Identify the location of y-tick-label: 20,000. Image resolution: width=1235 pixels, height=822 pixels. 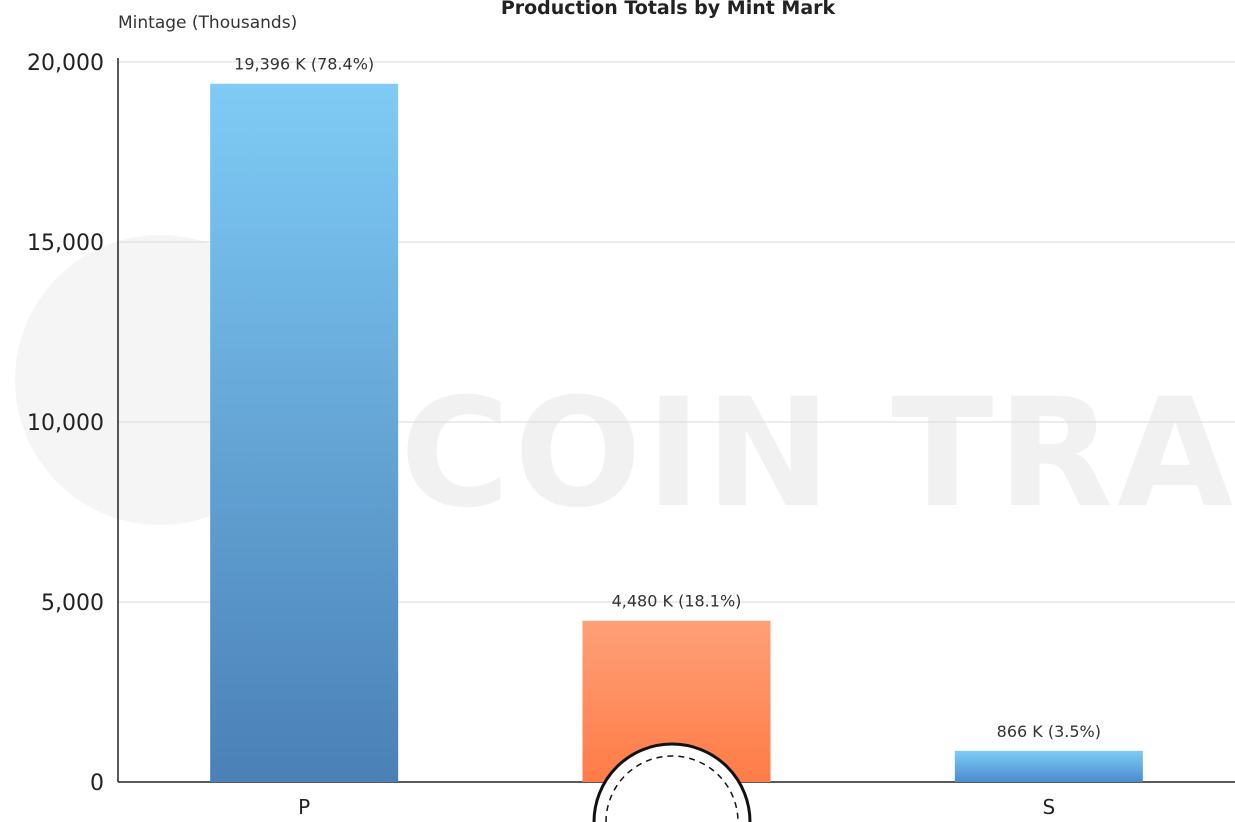
(65, 63).